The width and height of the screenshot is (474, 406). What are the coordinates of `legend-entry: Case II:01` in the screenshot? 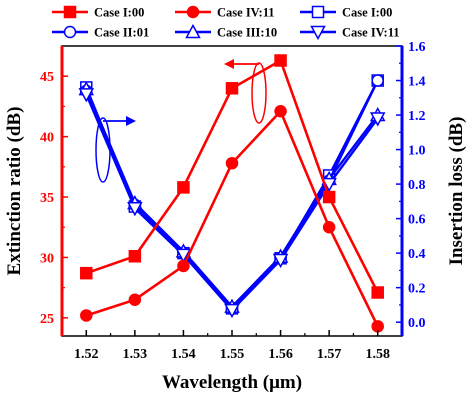 It's located at (100, 33).